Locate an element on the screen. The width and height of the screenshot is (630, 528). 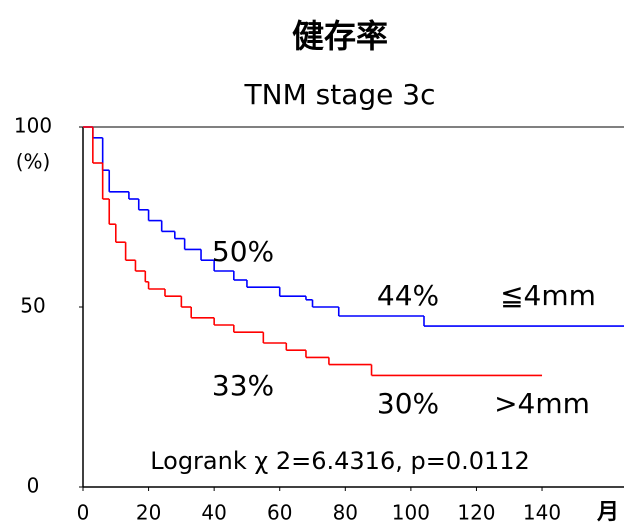
x-tick-label: 80 is located at coordinates (345, 513).